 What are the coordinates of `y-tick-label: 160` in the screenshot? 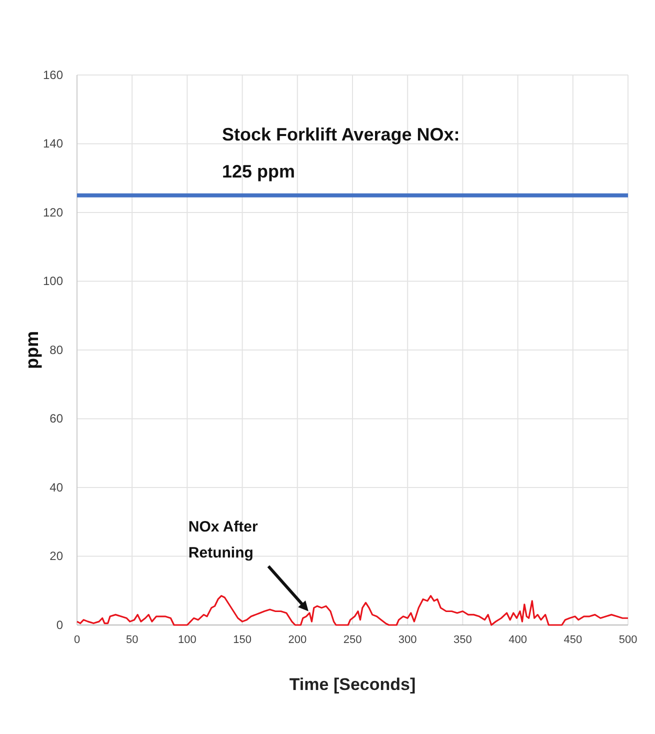 It's located at (53, 75).